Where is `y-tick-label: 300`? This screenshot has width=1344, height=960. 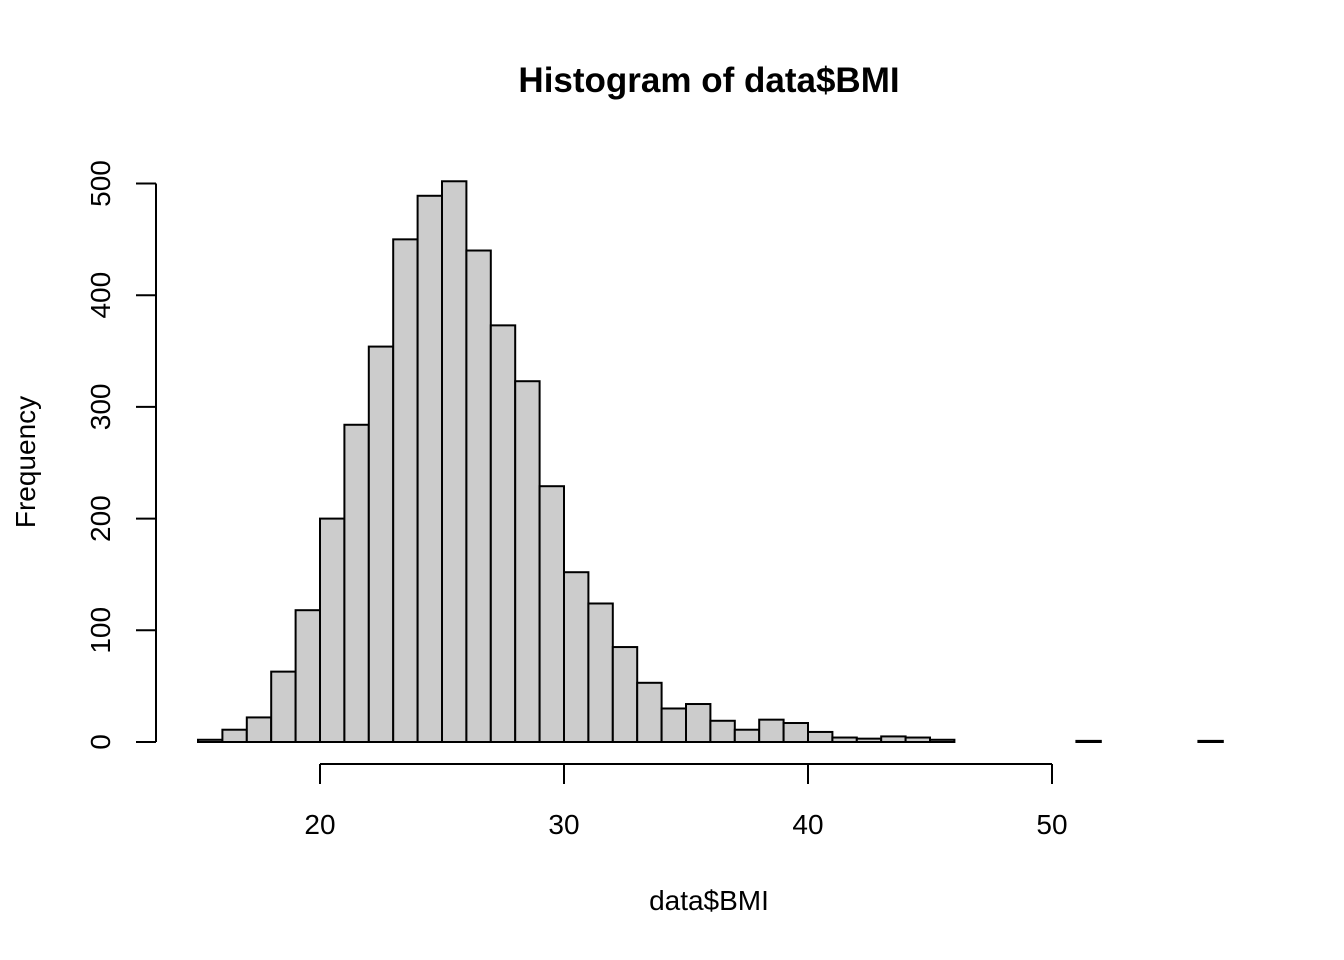 y-tick-label: 300 is located at coordinates (100, 407).